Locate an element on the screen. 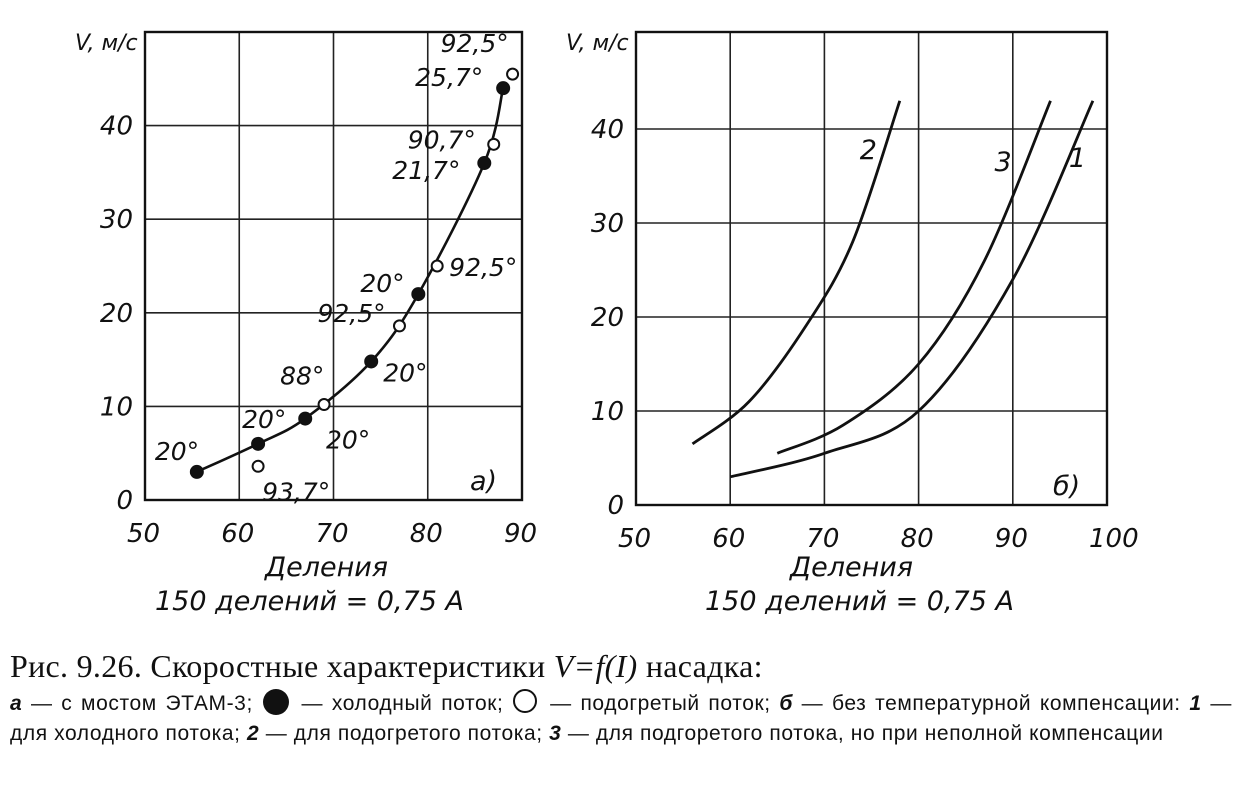  point-annotation: 21,7° is located at coordinates (426, 170).